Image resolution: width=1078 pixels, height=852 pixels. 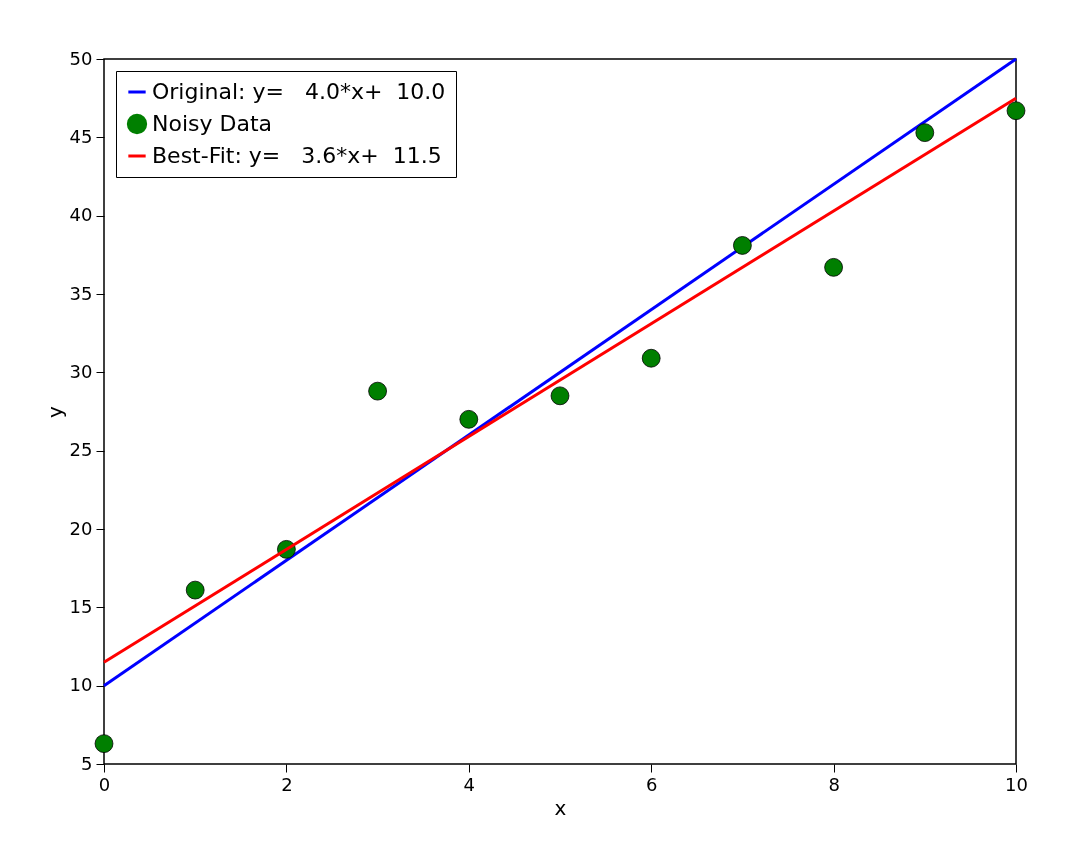 I want to click on y-tick-label: 45, so click(x=81, y=136).